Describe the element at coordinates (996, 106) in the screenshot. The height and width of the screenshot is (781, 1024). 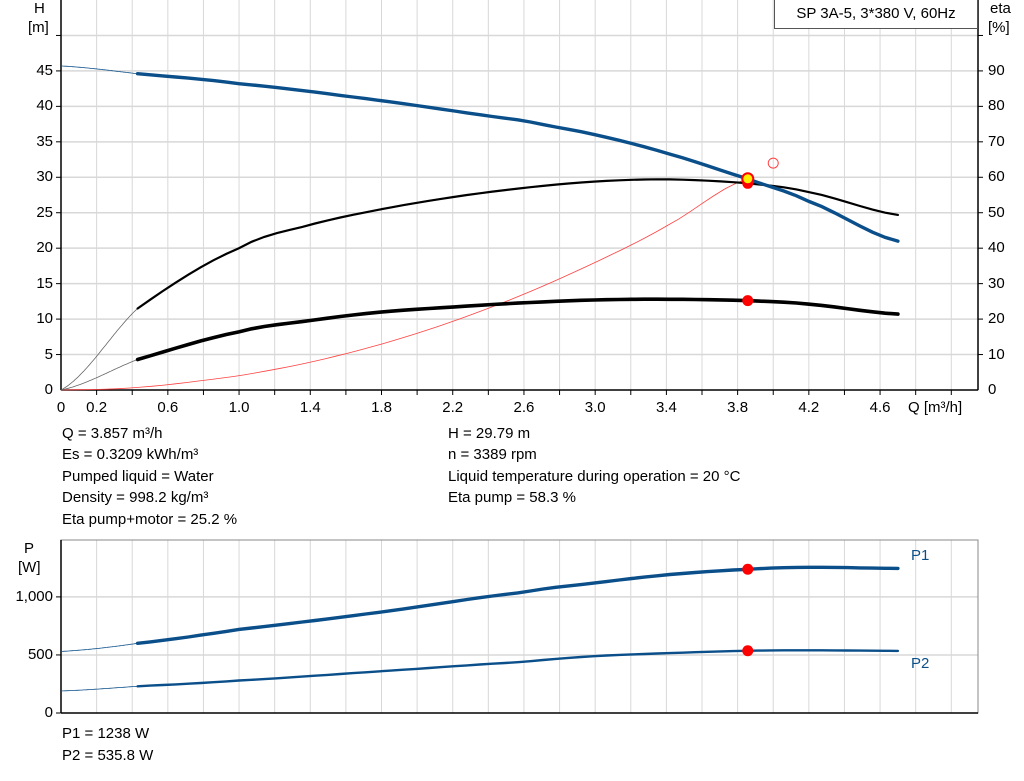
I see `eta-tick-label: 80` at that location.